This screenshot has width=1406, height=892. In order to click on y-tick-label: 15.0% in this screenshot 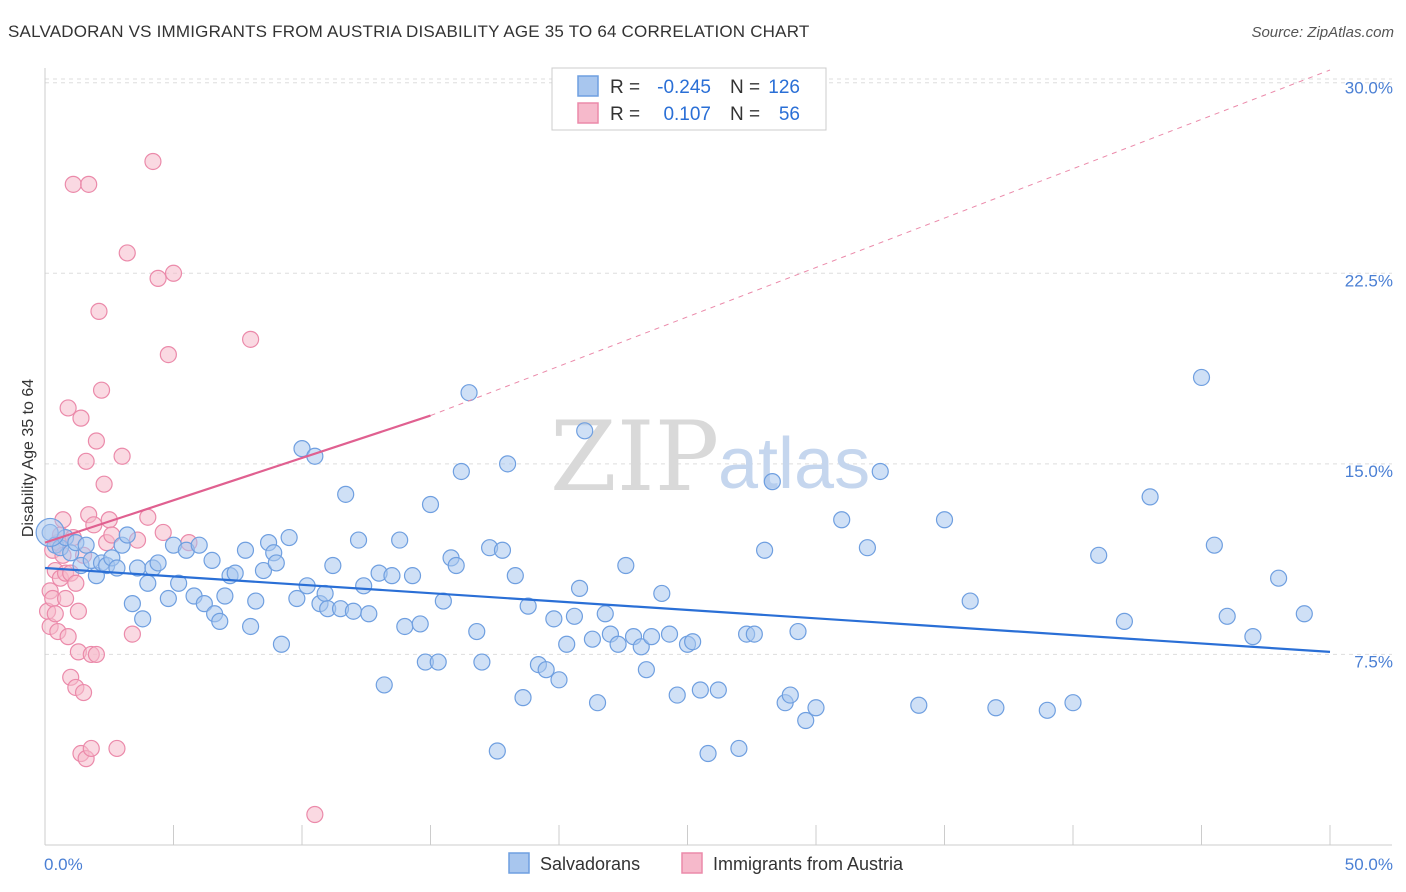, I will do `click(1369, 471)`.